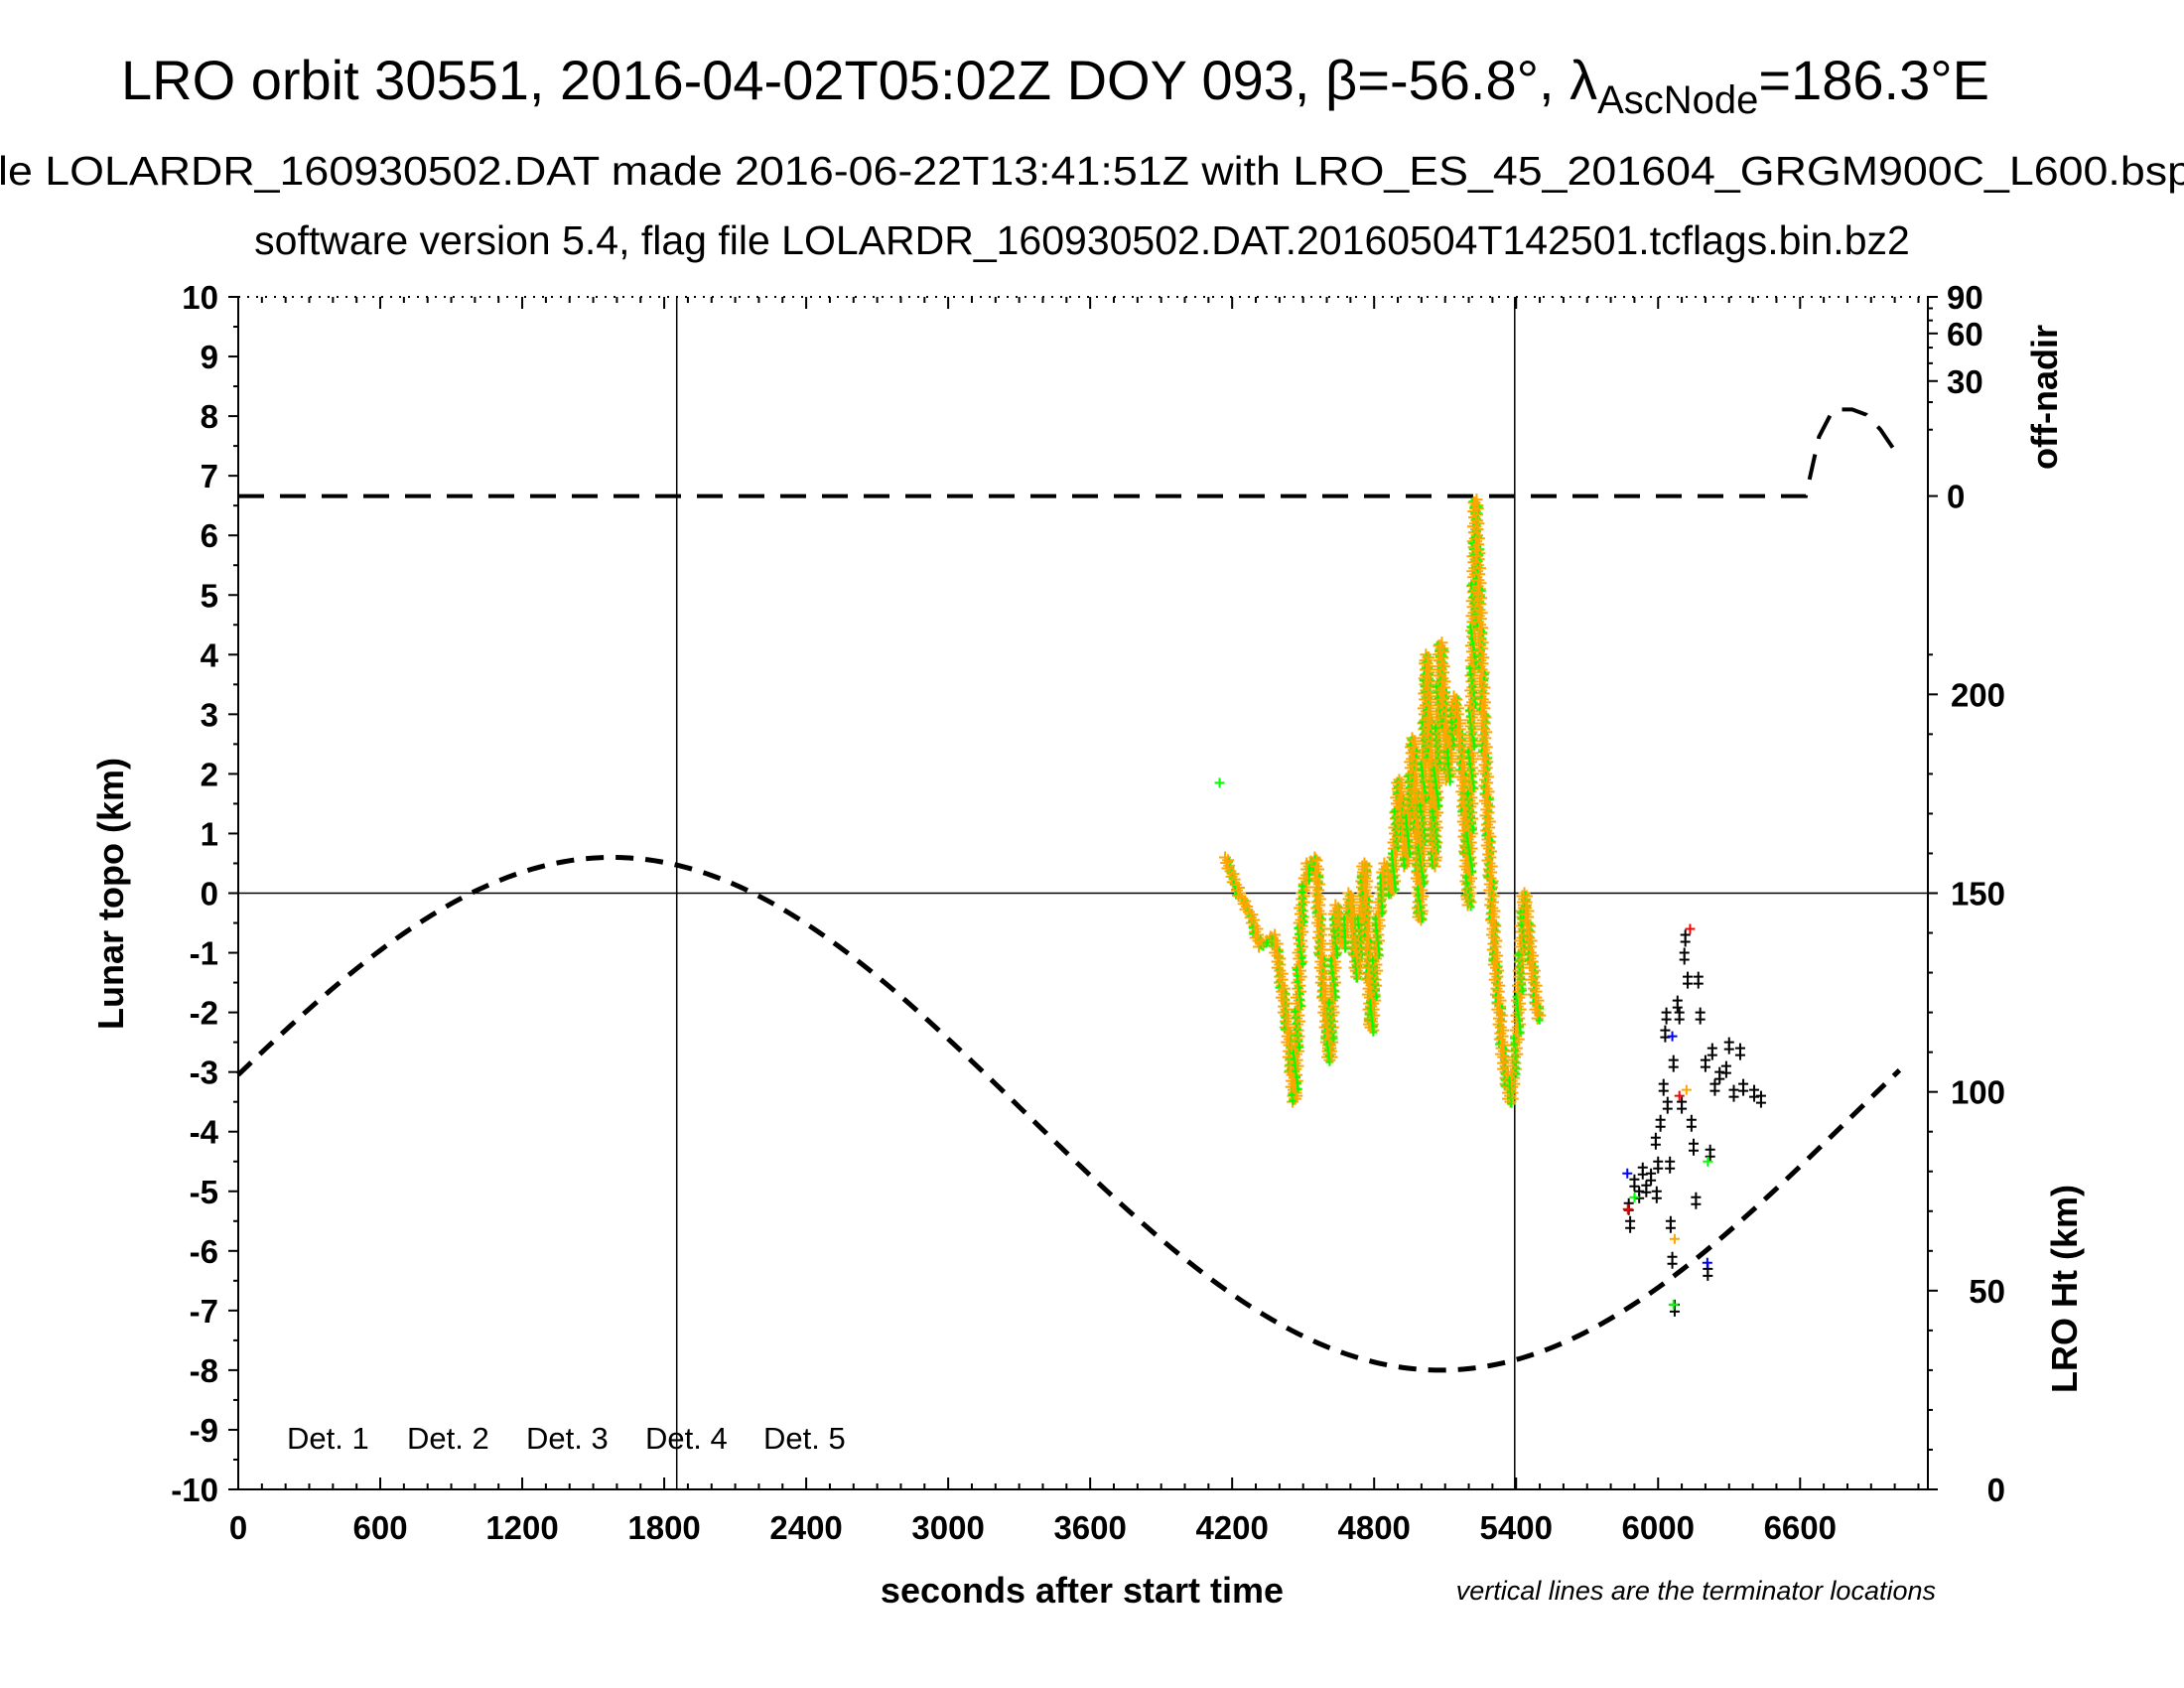 This screenshot has height=1688, width=2184. Describe the element at coordinates (1231, 1527) in the screenshot. I see `x-tick-label: 4200` at that location.